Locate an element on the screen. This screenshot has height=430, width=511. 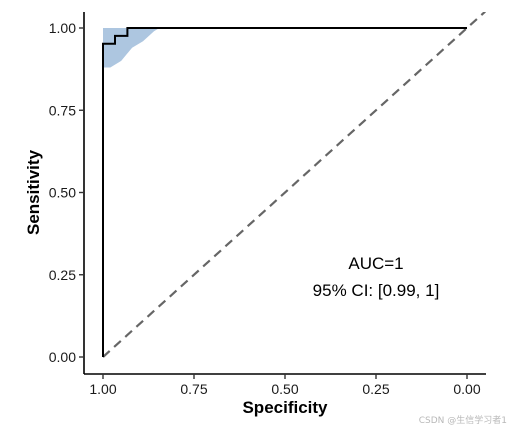
y-tick-label: 0.50 is located at coordinates (62, 193).